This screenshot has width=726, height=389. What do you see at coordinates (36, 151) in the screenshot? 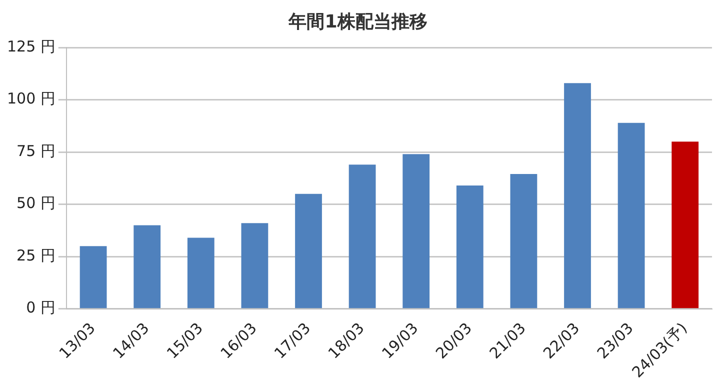
I see `y-tick-label: 75 円` at bounding box center [36, 151].